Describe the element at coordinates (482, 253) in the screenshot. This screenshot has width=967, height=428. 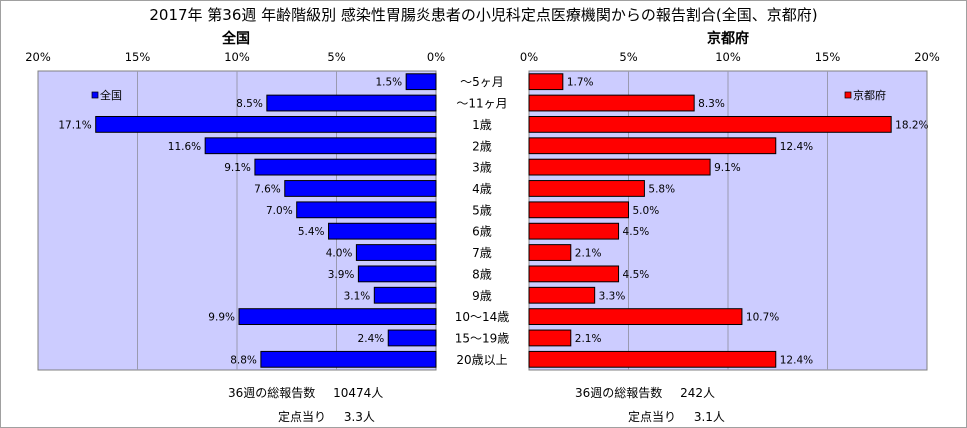
I see `category-label: 7歳` at that location.